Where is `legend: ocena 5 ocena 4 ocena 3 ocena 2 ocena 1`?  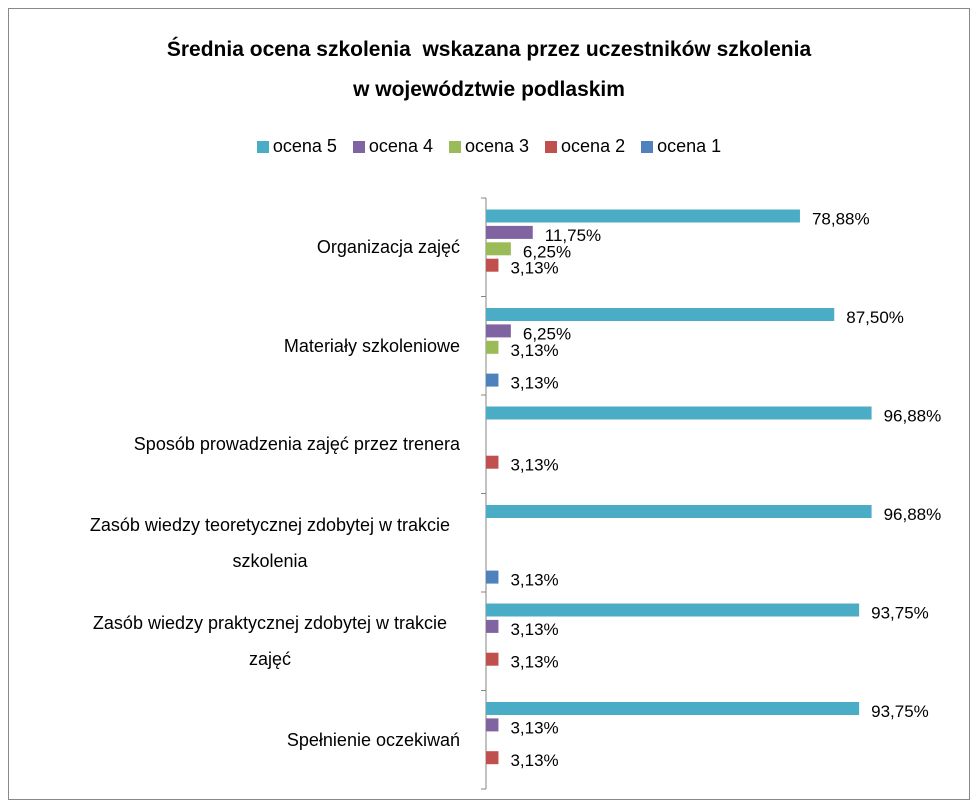 legend: ocena 5 ocena 4 ocena 3 ocena 2 ocena 1 is located at coordinates (489, 146).